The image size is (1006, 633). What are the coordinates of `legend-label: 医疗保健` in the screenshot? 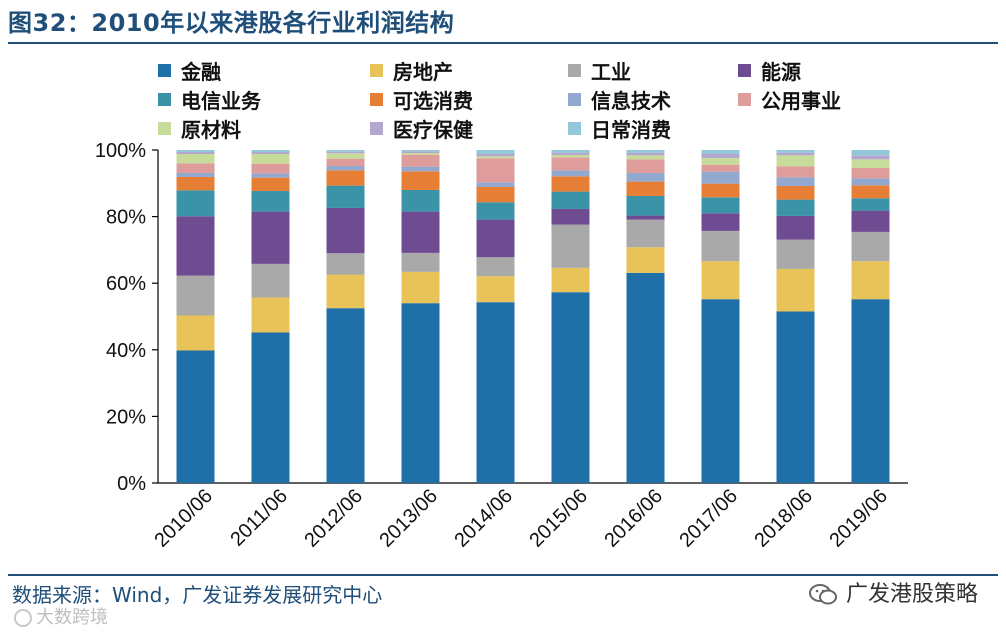 It's located at (433, 129).